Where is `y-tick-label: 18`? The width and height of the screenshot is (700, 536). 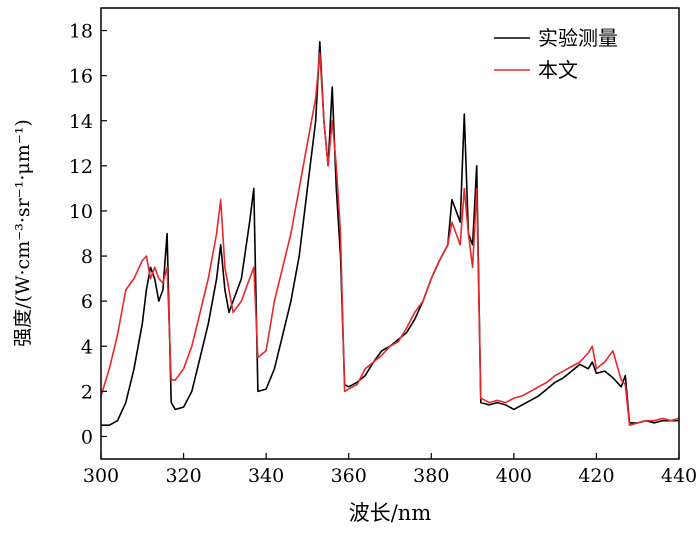
y-tick-label: 18 is located at coordinates (81, 32).